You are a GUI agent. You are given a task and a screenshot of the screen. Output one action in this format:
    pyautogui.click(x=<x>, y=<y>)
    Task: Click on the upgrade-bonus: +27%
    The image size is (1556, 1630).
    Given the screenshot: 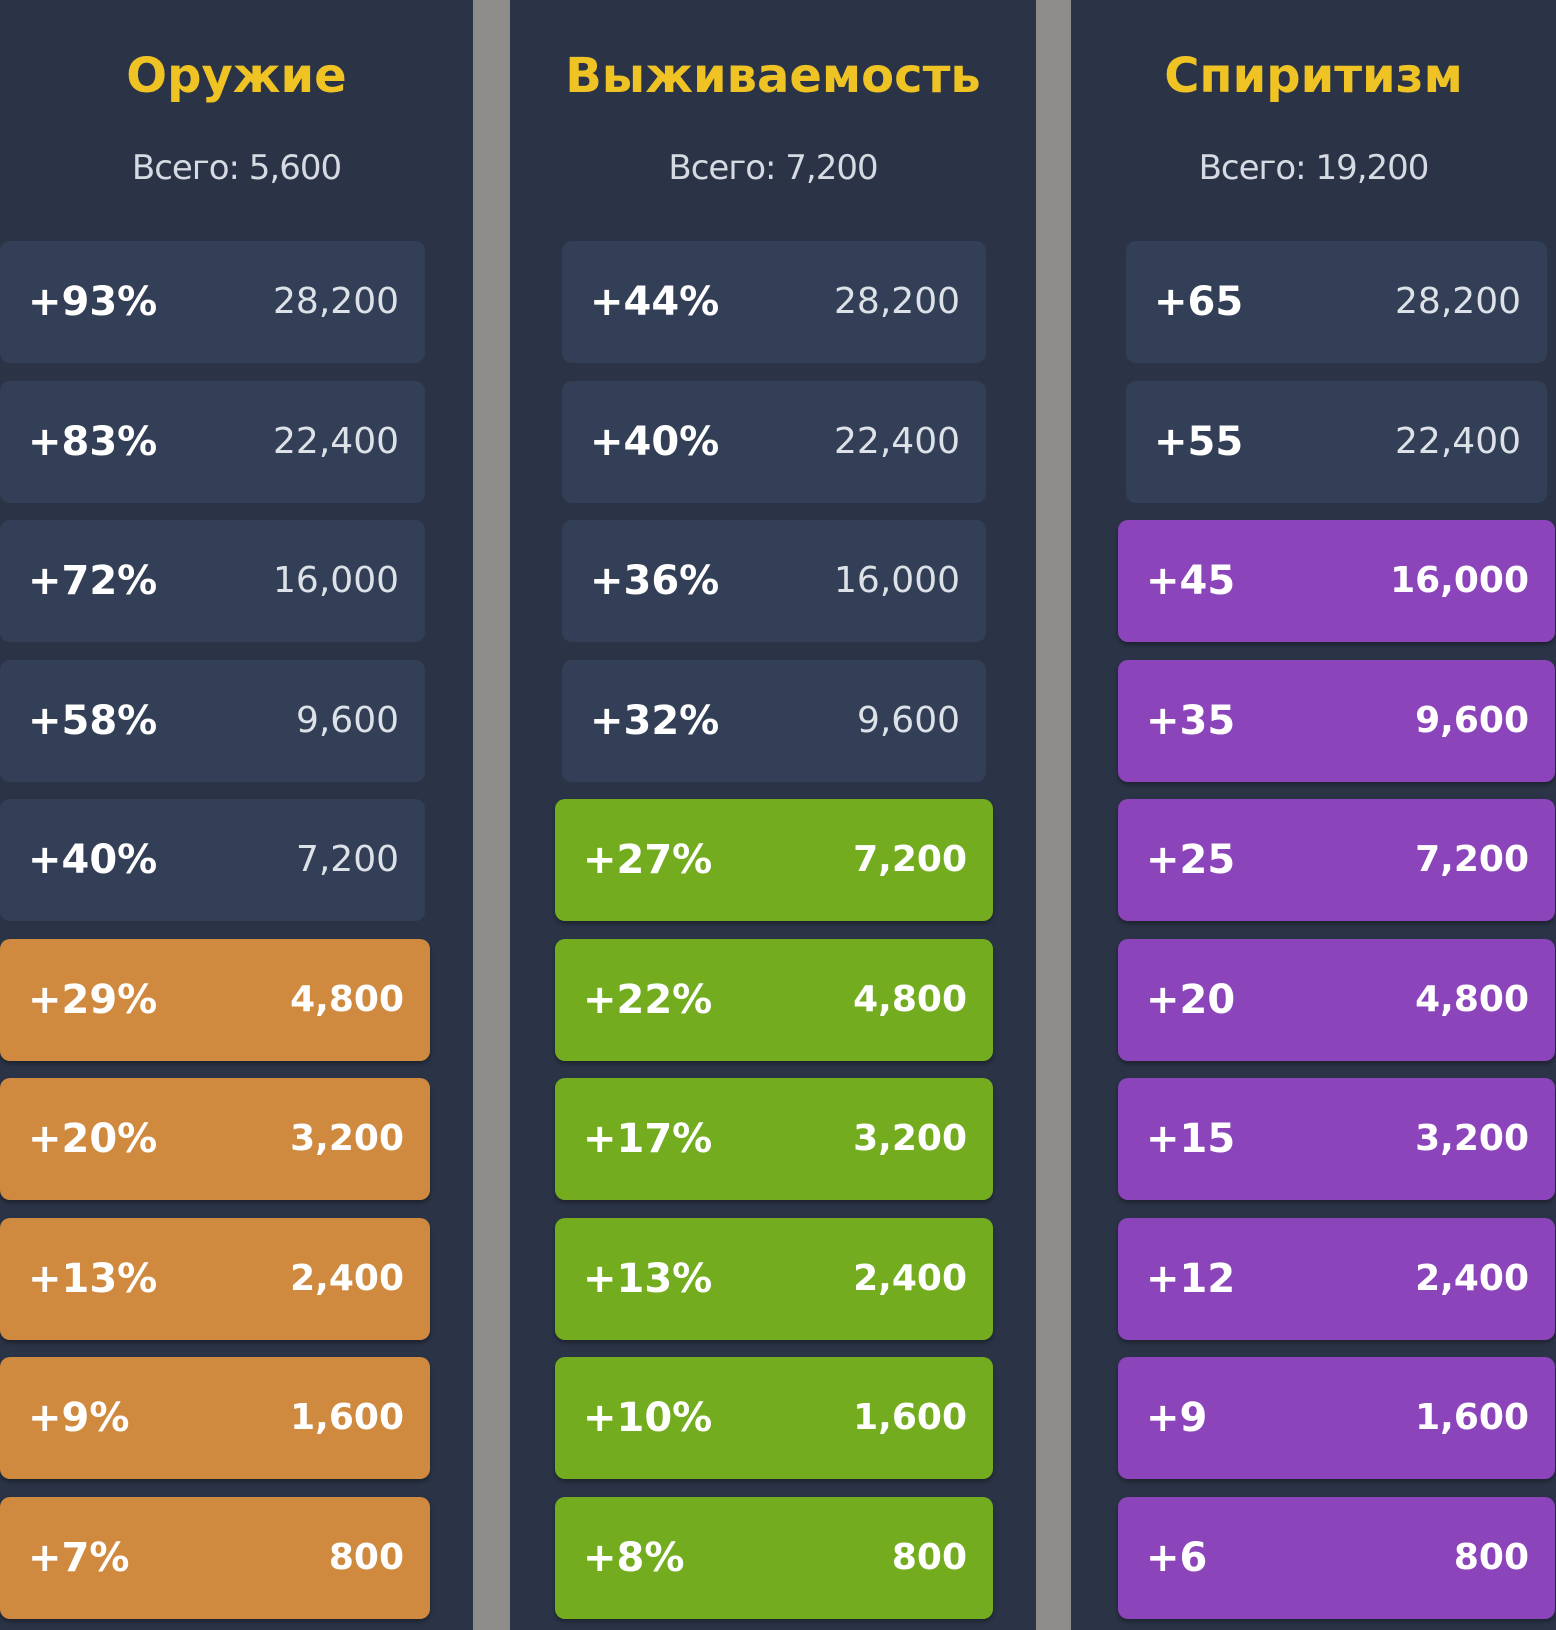 What is the action you would take?
    pyautogui.click(x=648, y=860)
    